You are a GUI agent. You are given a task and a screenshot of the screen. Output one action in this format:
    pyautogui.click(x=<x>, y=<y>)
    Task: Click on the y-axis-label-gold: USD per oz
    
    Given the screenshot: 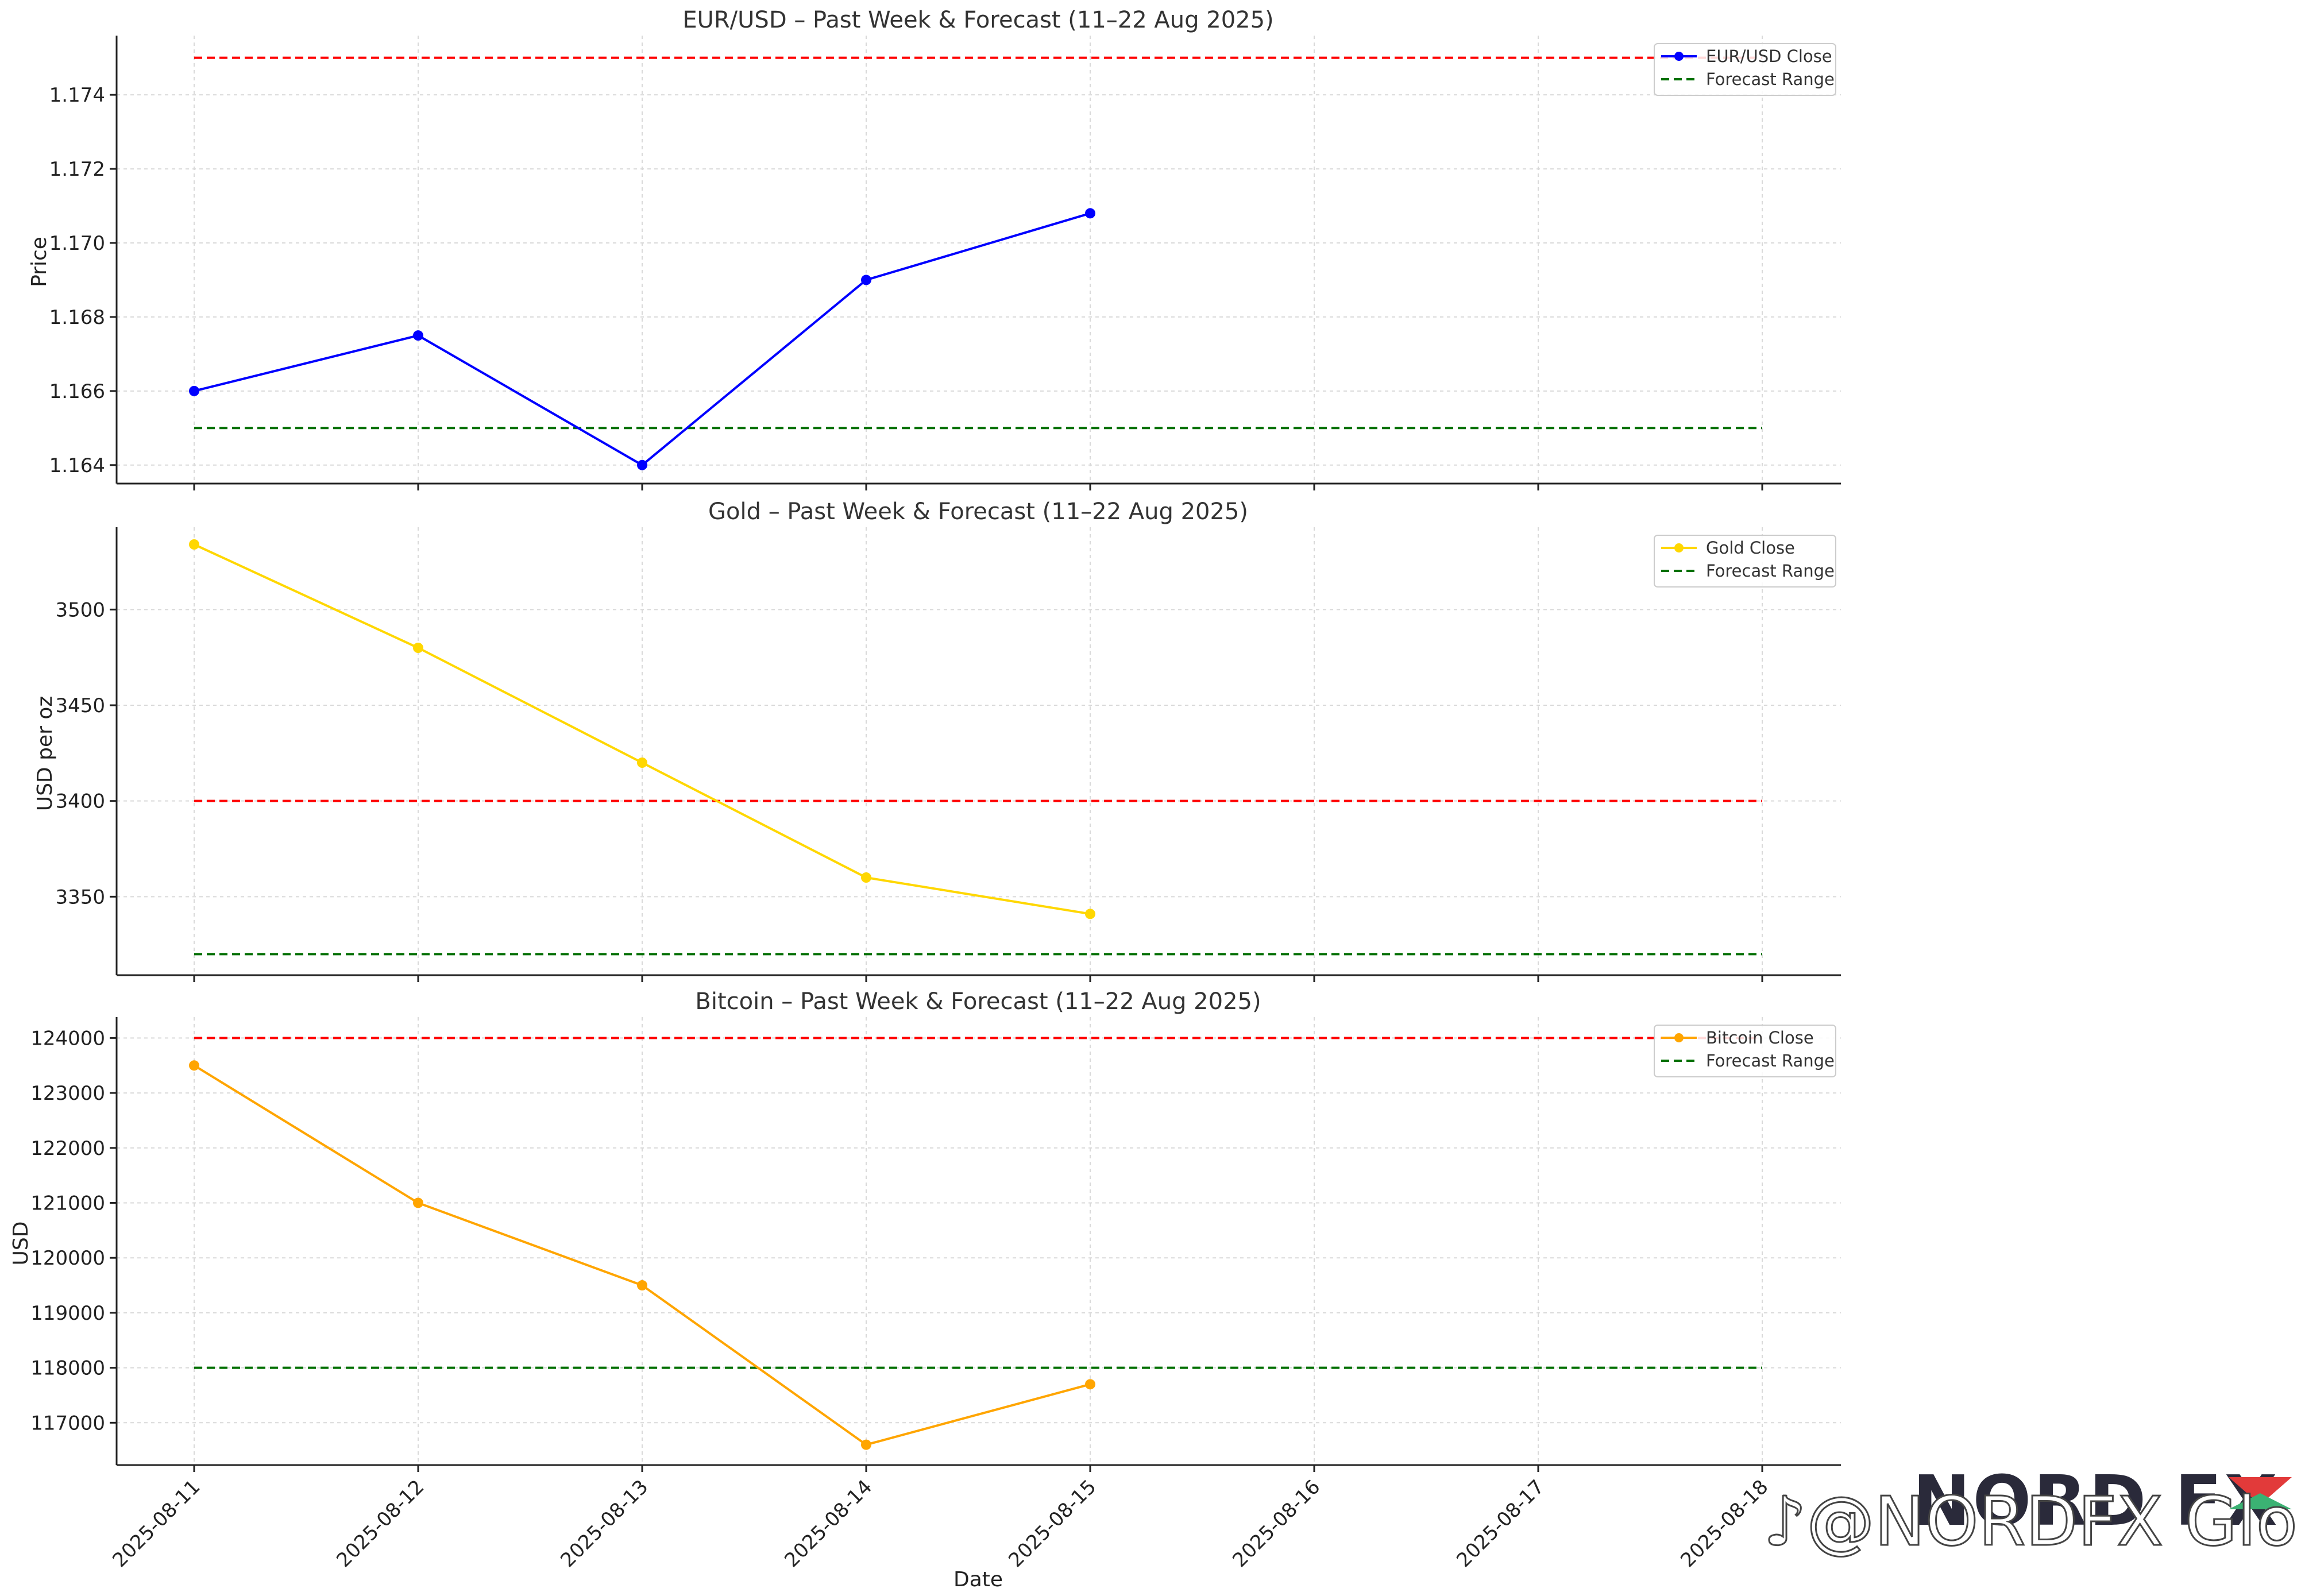 What is the action you would take?
    pyautogui.click(x=45, y=753)
    